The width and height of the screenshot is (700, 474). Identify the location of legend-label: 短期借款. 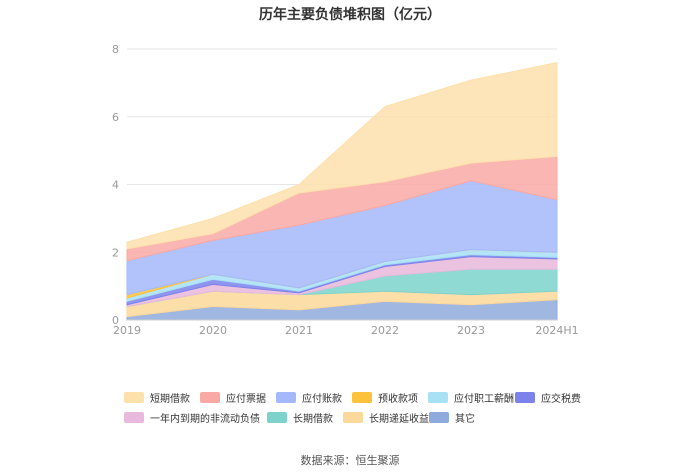
(170, 399).